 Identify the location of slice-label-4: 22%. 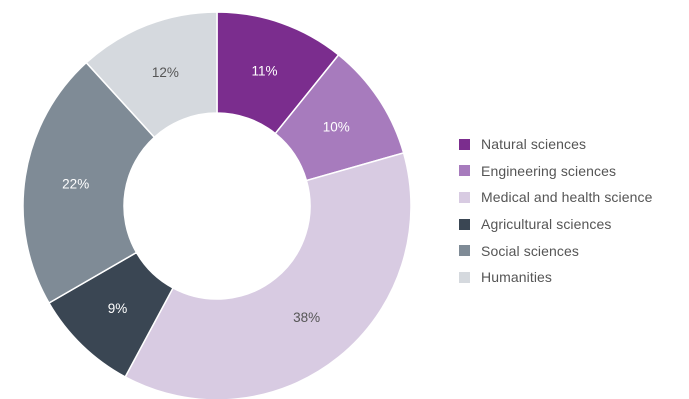
(75, 184).